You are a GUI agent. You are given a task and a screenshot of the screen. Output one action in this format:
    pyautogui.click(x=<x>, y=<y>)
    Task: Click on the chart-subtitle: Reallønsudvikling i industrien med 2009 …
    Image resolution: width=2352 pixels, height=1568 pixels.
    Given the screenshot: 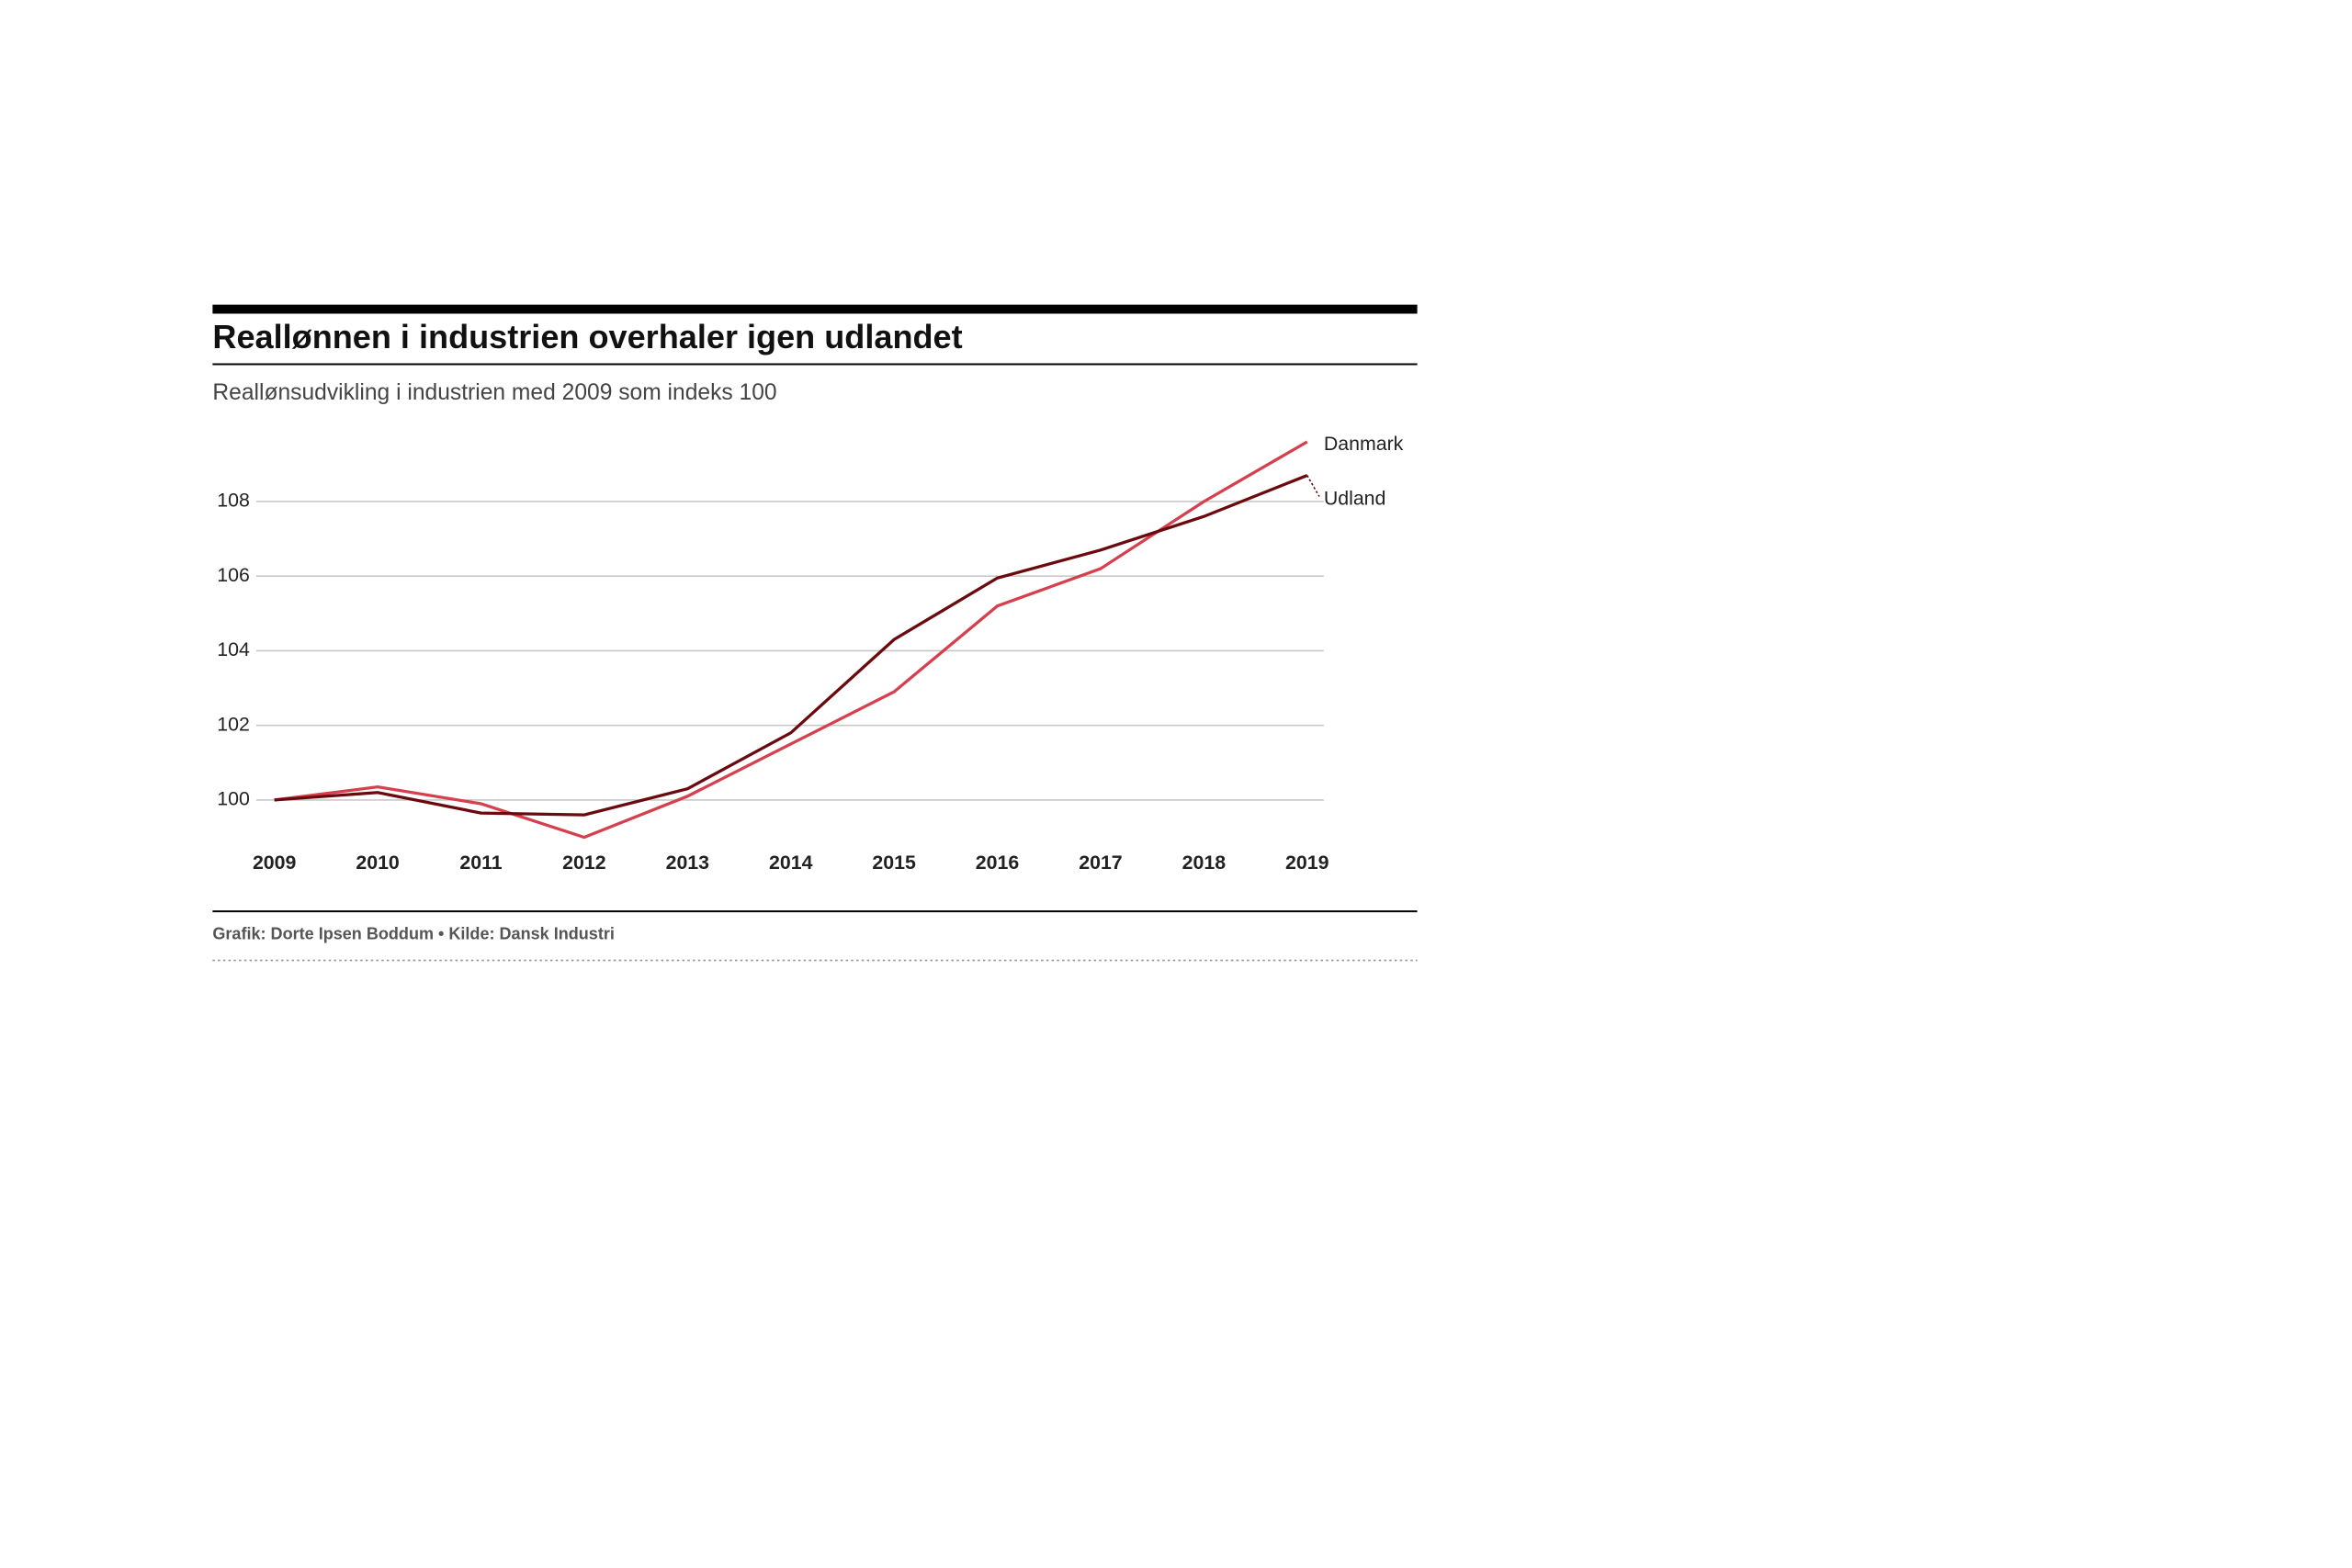 What is the action you would take?
    pyautogui.click(x=494, y=393)
    